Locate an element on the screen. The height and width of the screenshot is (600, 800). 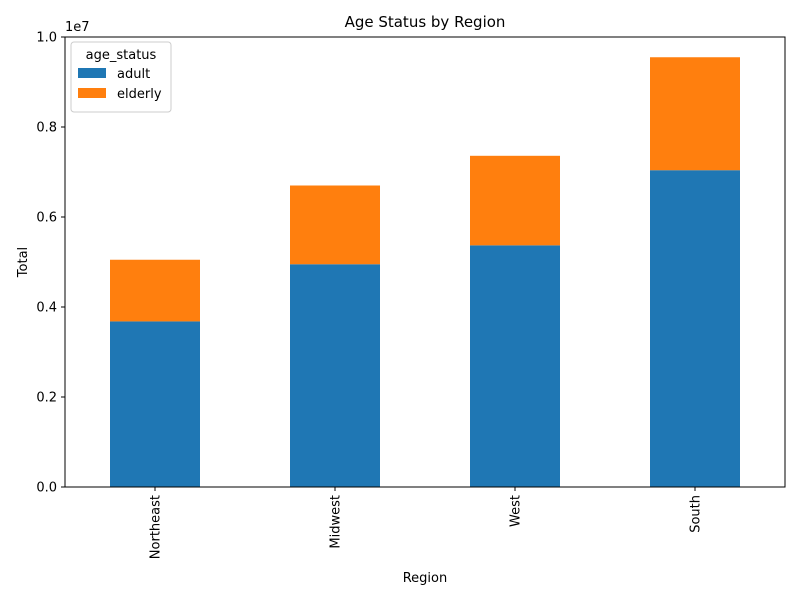
x-tick-label-northeast: Northeast is located at coordinates (156, 527).